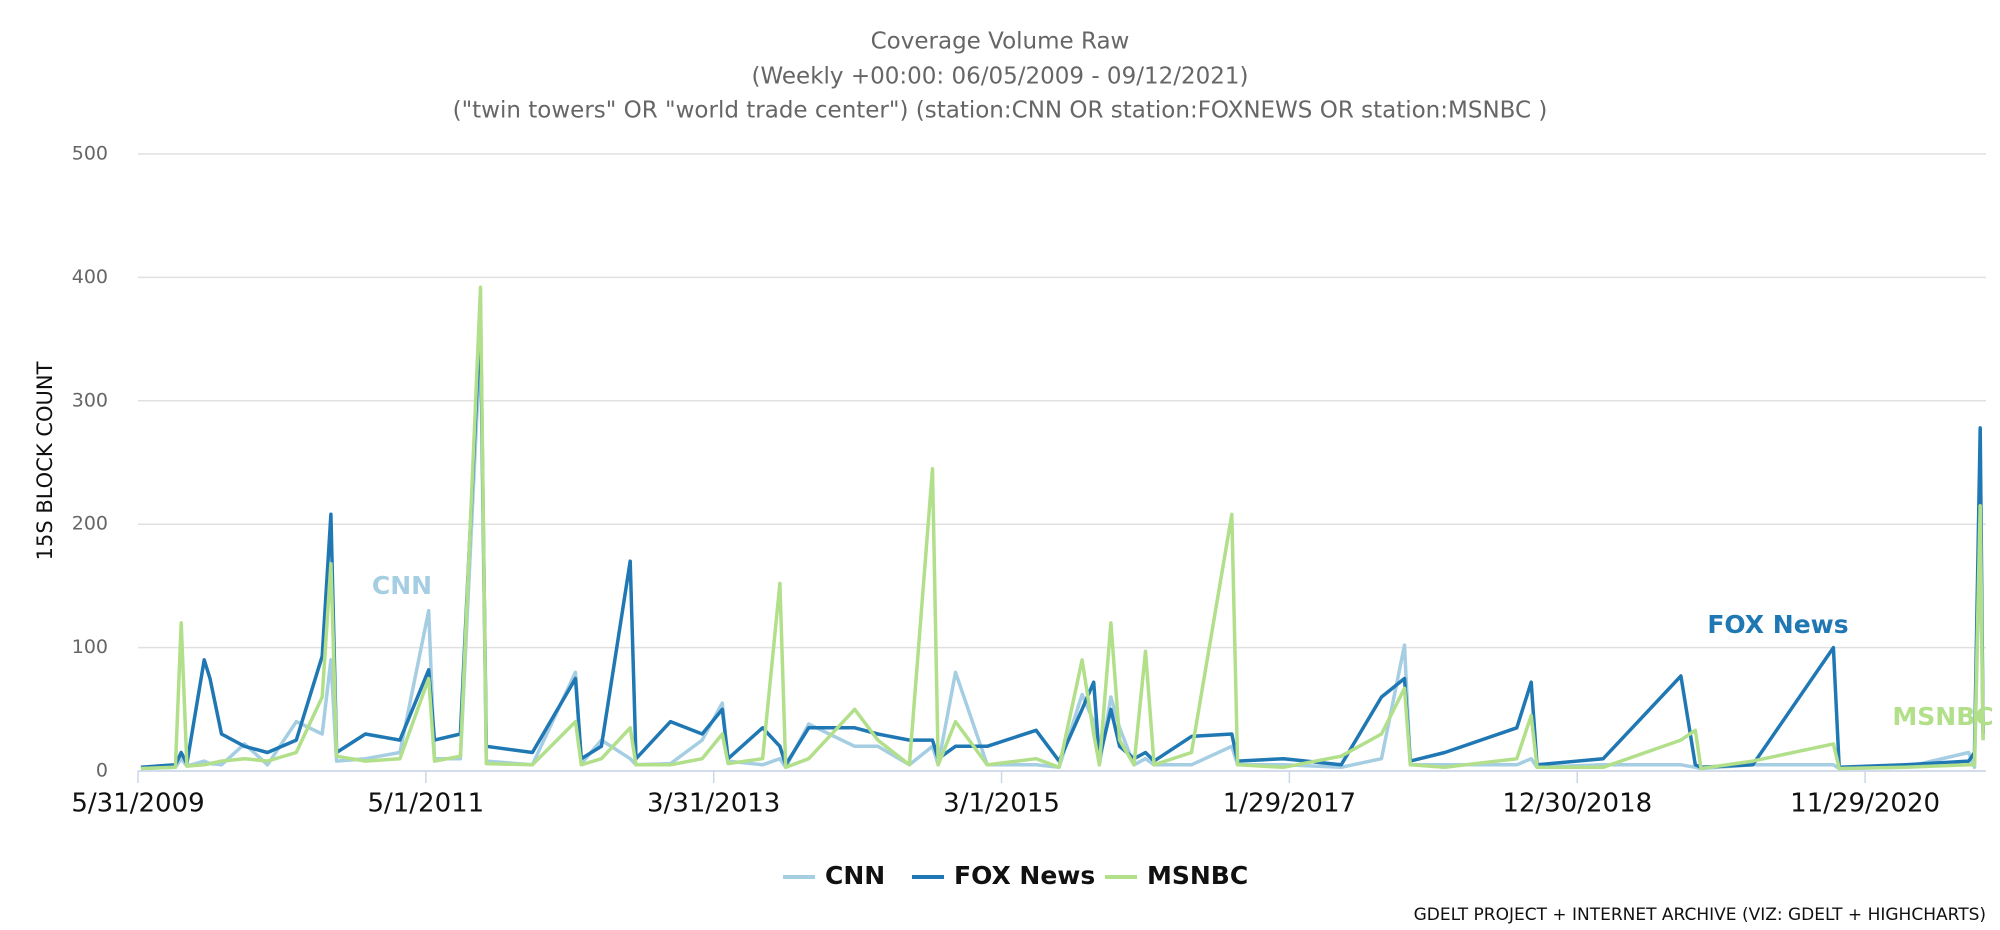  Describe the element at coordinates (90, 154) in the screenshot. I see `y-tick-label: 500` at that location.